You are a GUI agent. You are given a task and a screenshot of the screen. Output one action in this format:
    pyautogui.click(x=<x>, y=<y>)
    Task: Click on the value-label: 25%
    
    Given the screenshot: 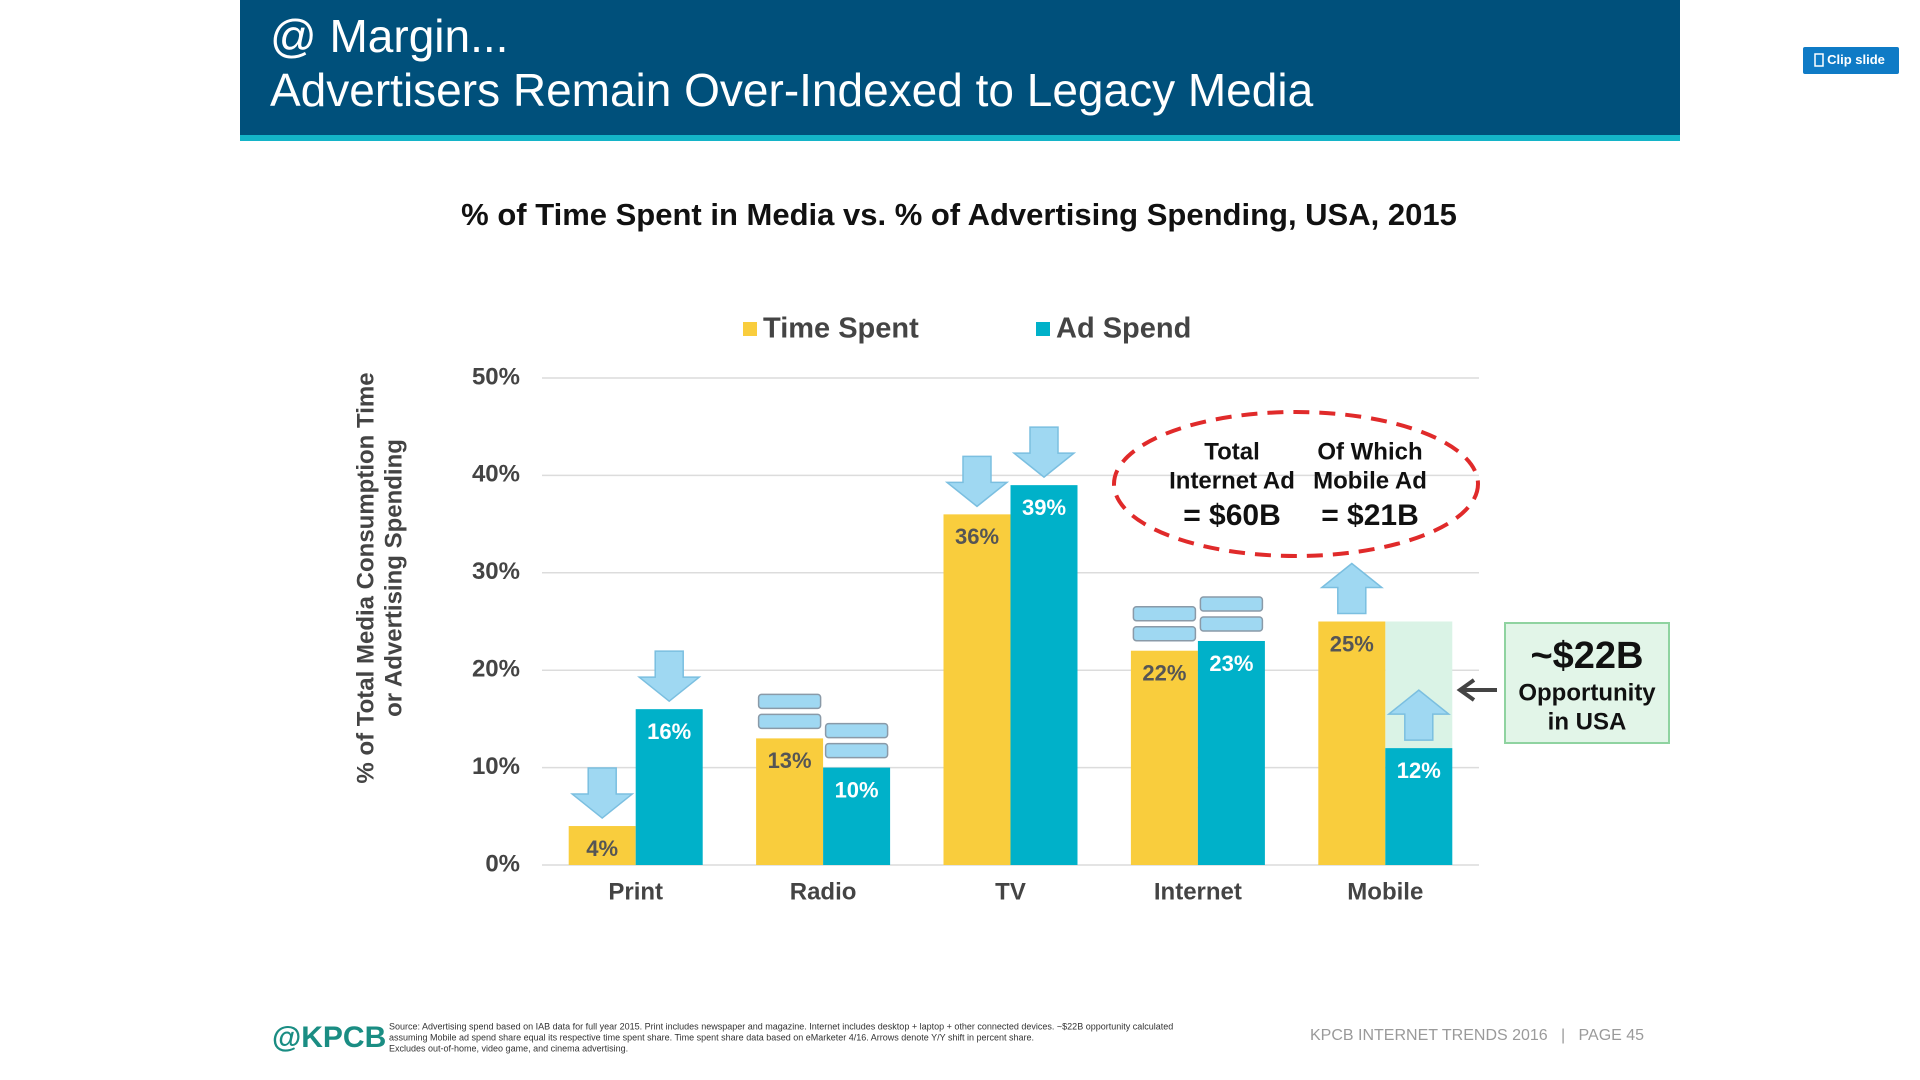 What is the action you would take?
    pyautogui.click(x=1352, y=643)
    